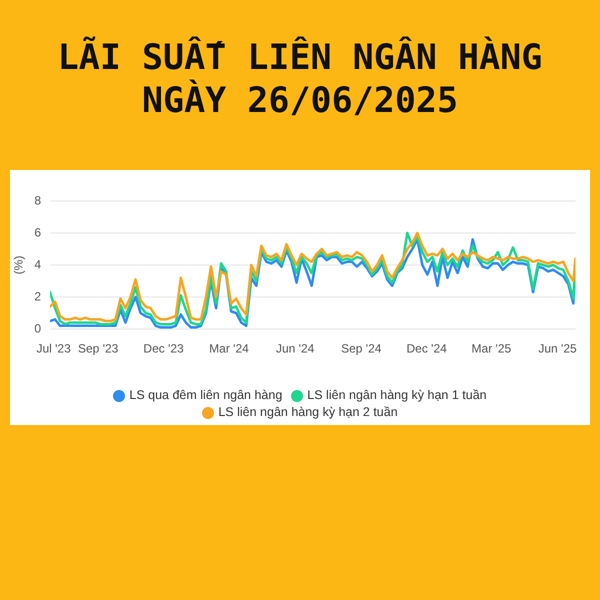 The width and height of the screenshot is (600, 600). I want to click on x-tick-label: Sep '23, so click(98, 349).